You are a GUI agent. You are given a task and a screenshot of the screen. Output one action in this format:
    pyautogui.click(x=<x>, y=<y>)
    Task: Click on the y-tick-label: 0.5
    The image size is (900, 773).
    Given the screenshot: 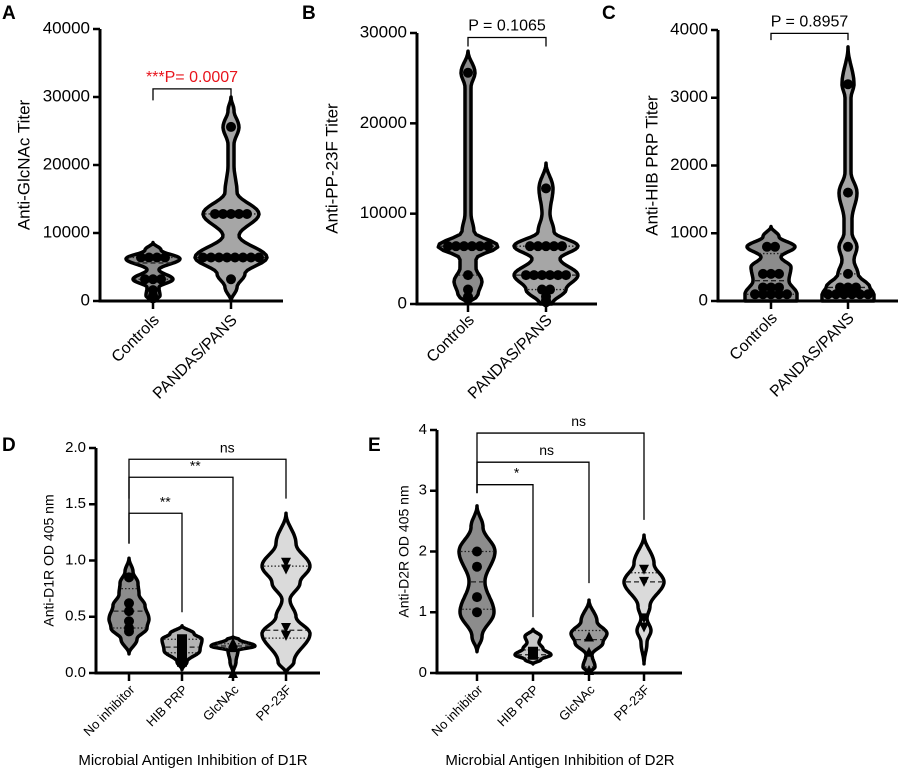 What is the action you would take?
    pyautogui.click(x=75, y=616)
    